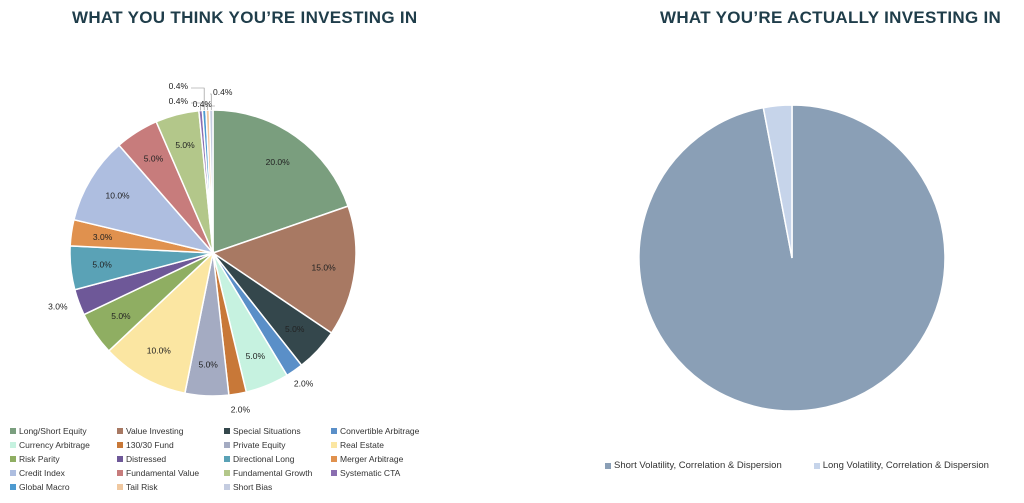 The image size is (1024, 503). Describe the element at coordinates (39, 459) in the screenshot. I see `legend-label: Risk Parity` at that location.